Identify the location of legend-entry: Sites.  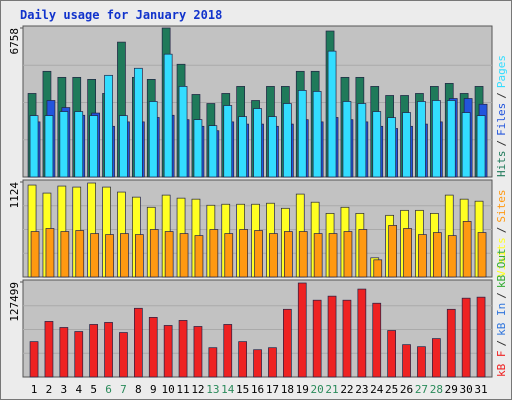
(501, 206).